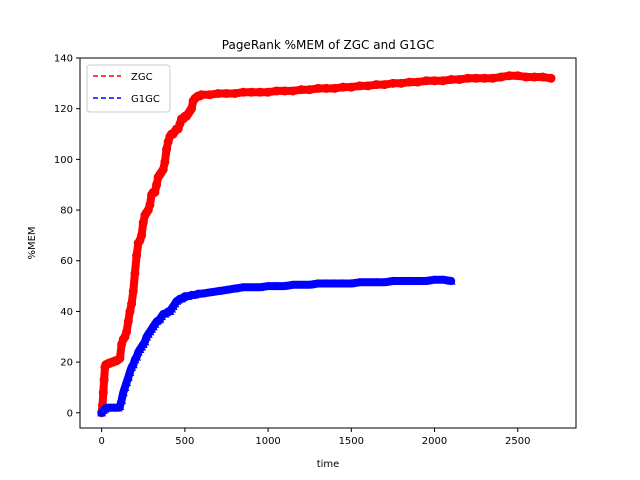 The height and width of the screenshot is (480, 640). What do you see at coordinates (66, 261) in the screenshot?
I see `y-tick-label-3: 60` at bounding box center [66, 261].